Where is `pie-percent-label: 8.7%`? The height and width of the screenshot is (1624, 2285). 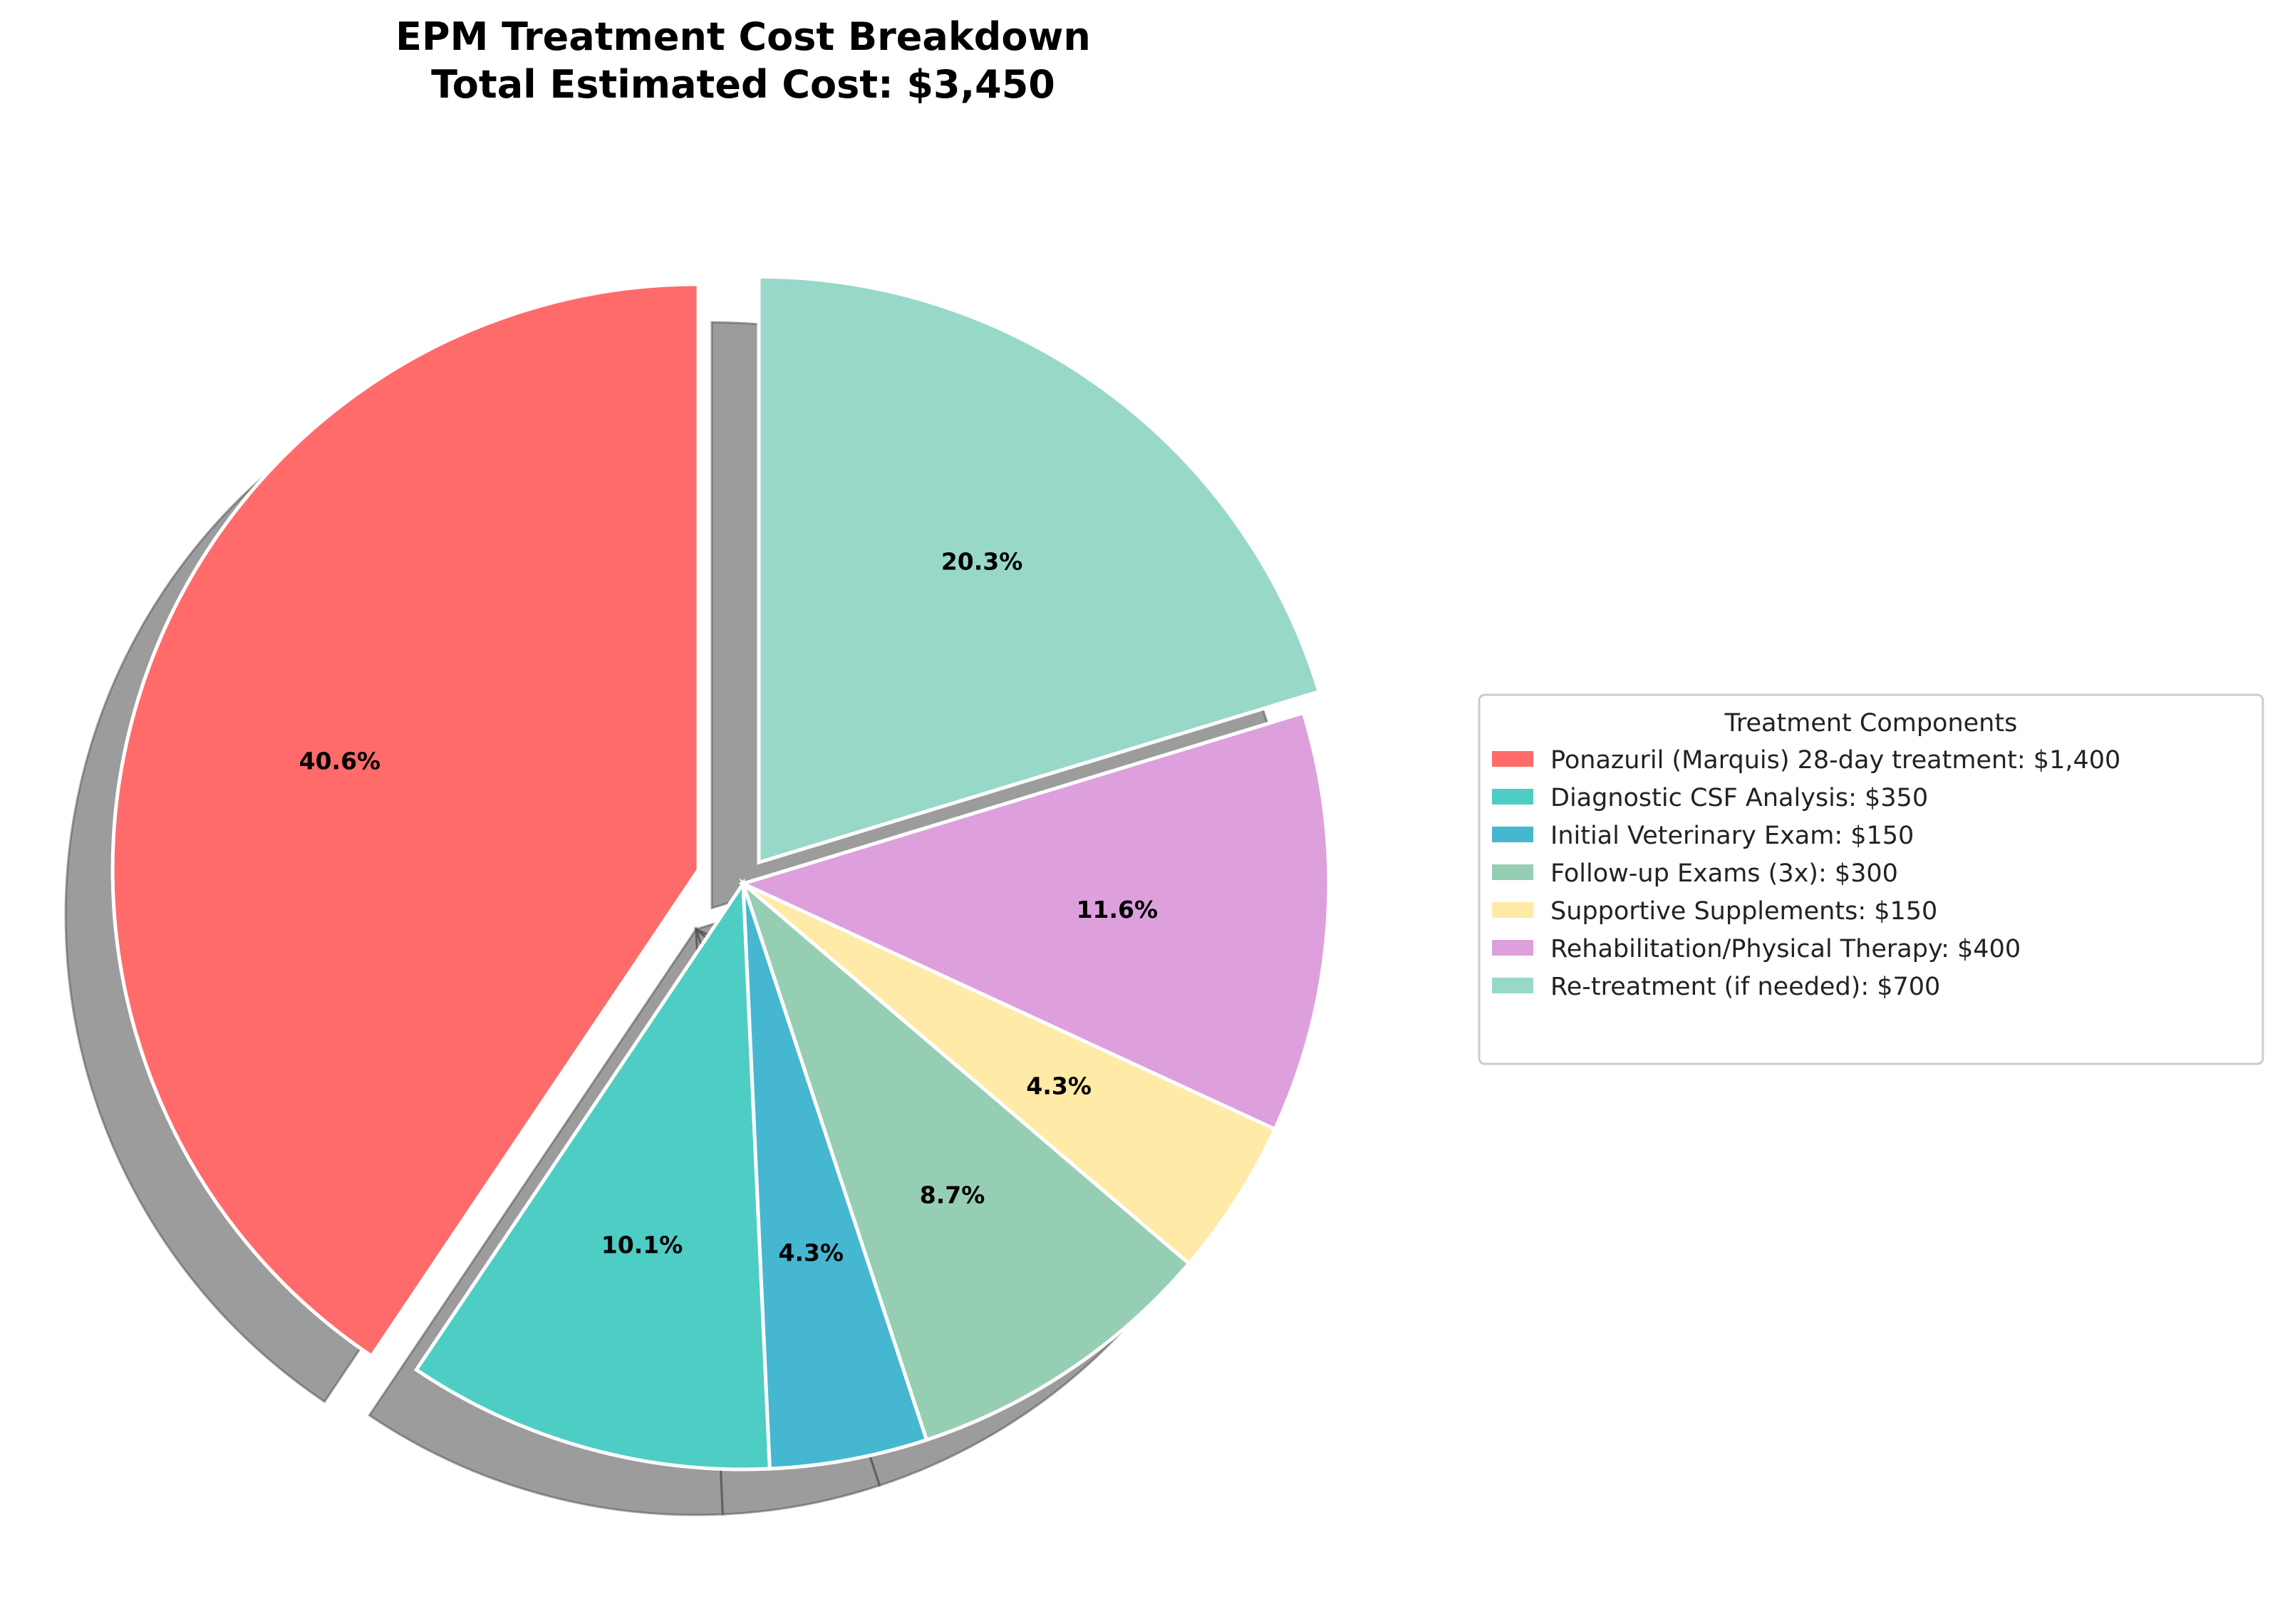
pie-percent-label: 8.7% is located at coordinates (953, 1195).